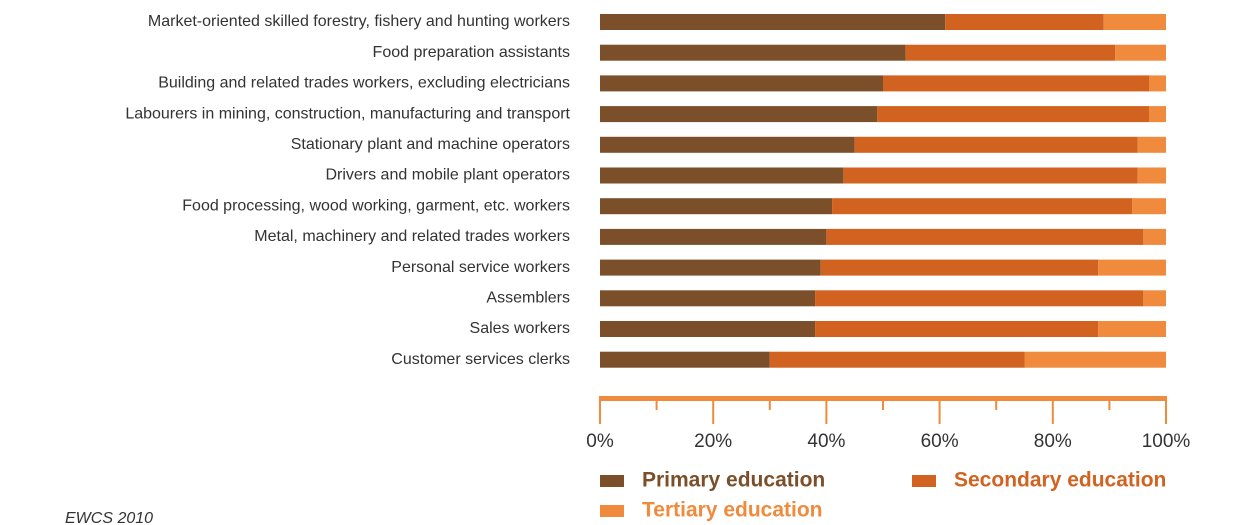  I want to click on category-label: Sales workers, so click(520, 328).